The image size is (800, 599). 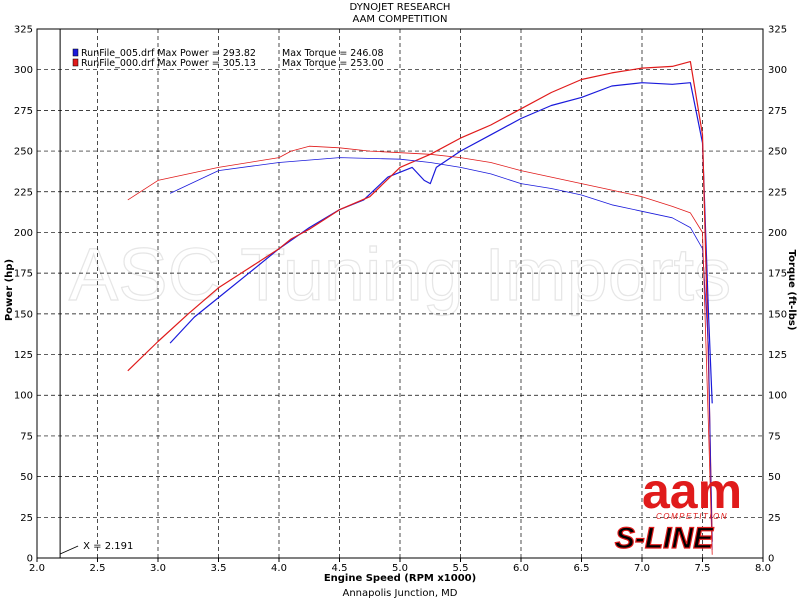 I want to click on x-axis-label: Engine Speed (RPM x1000), so click(x=400, y=578).